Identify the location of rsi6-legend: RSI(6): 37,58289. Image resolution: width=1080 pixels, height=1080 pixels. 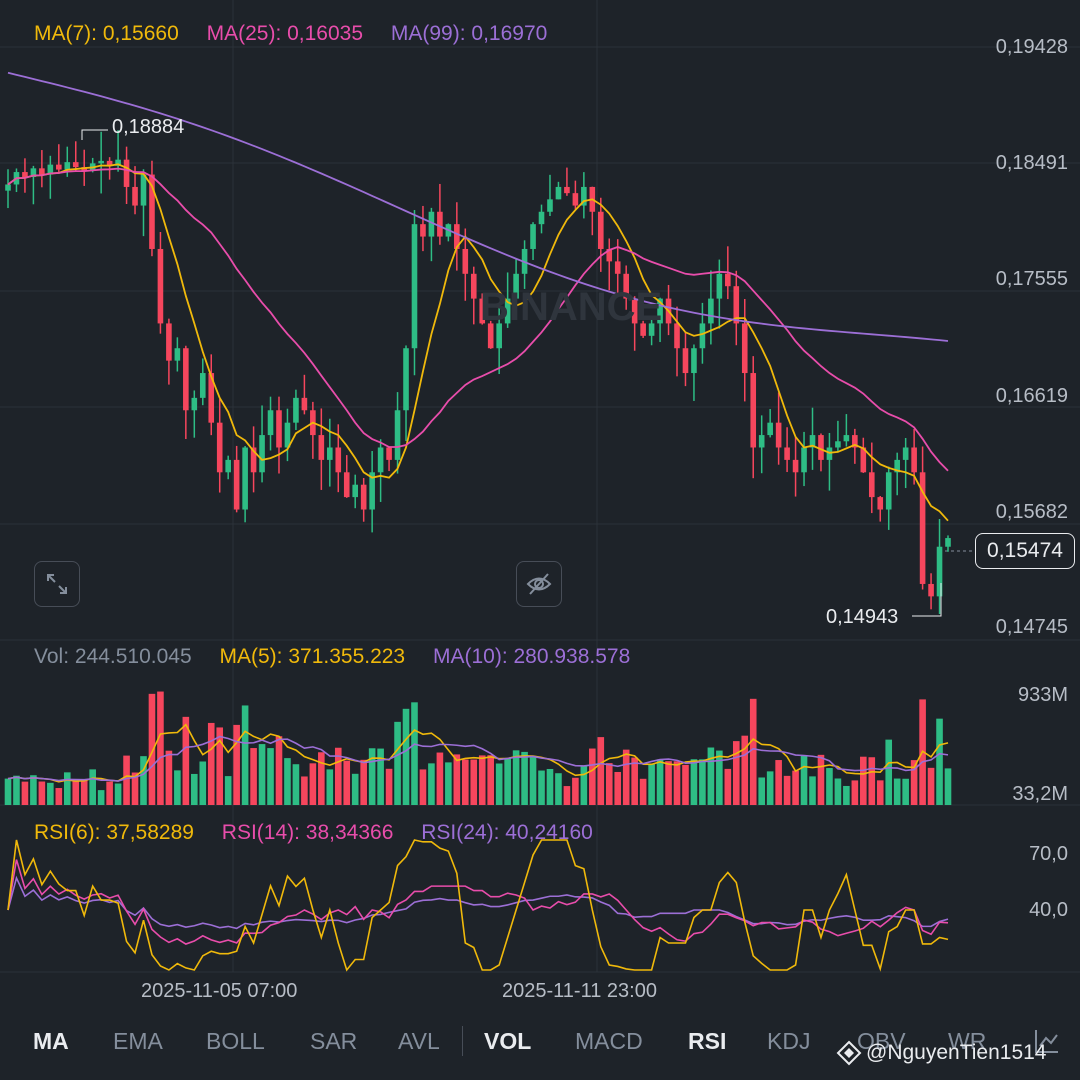
(114, 832).